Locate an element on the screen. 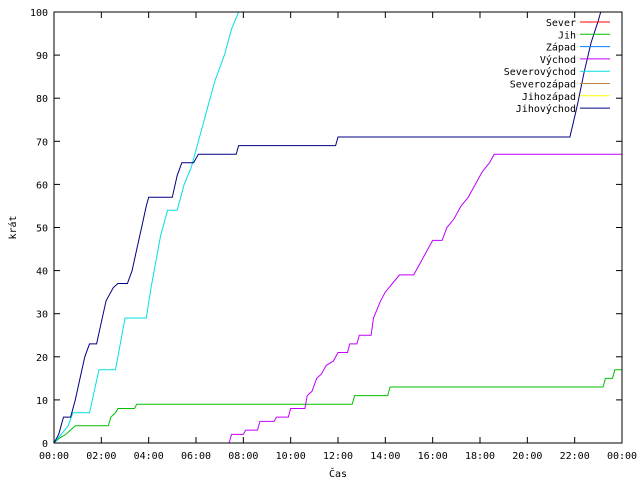 The image size is (640, 480). y-tick-label: 70 is located at coordinates (42, 142).